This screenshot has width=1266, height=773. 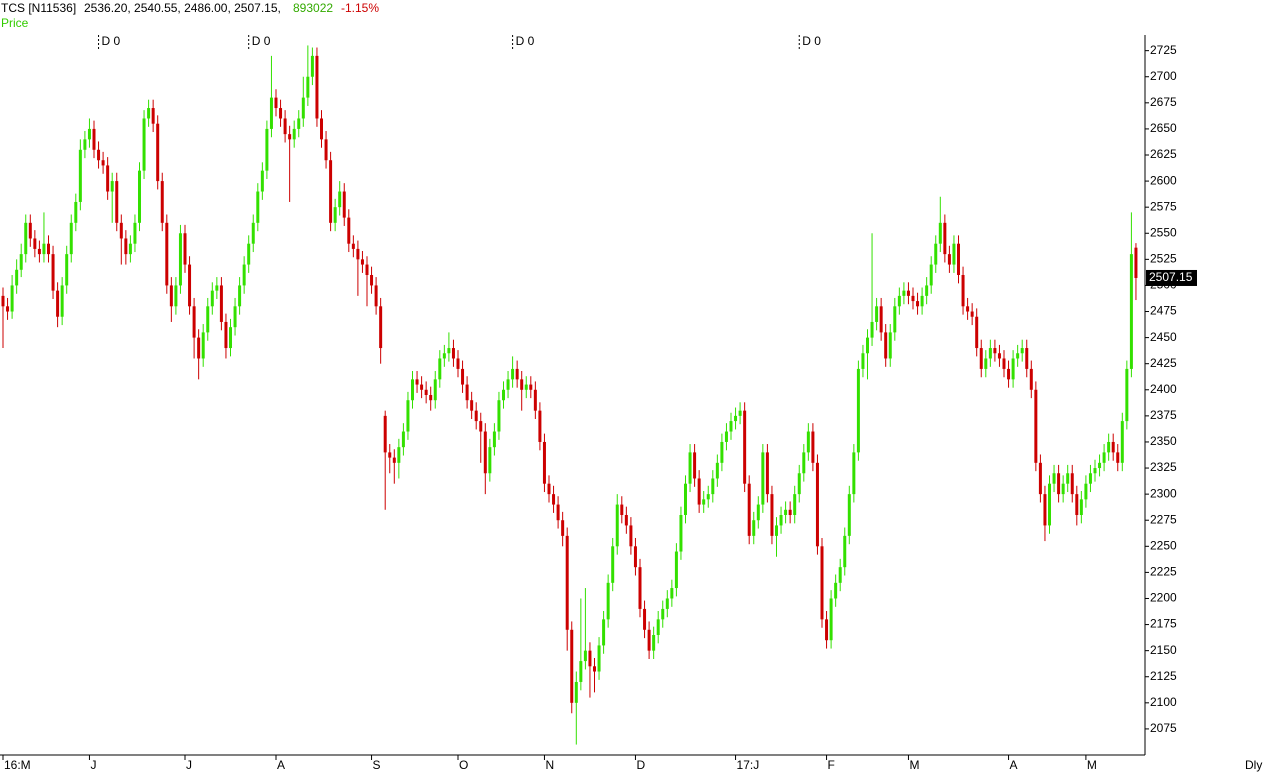 What do you see at coordinates (1163, 415) in the screenshot?
I see `y-tick-label: 2375` at bounding box center [1163, 415].